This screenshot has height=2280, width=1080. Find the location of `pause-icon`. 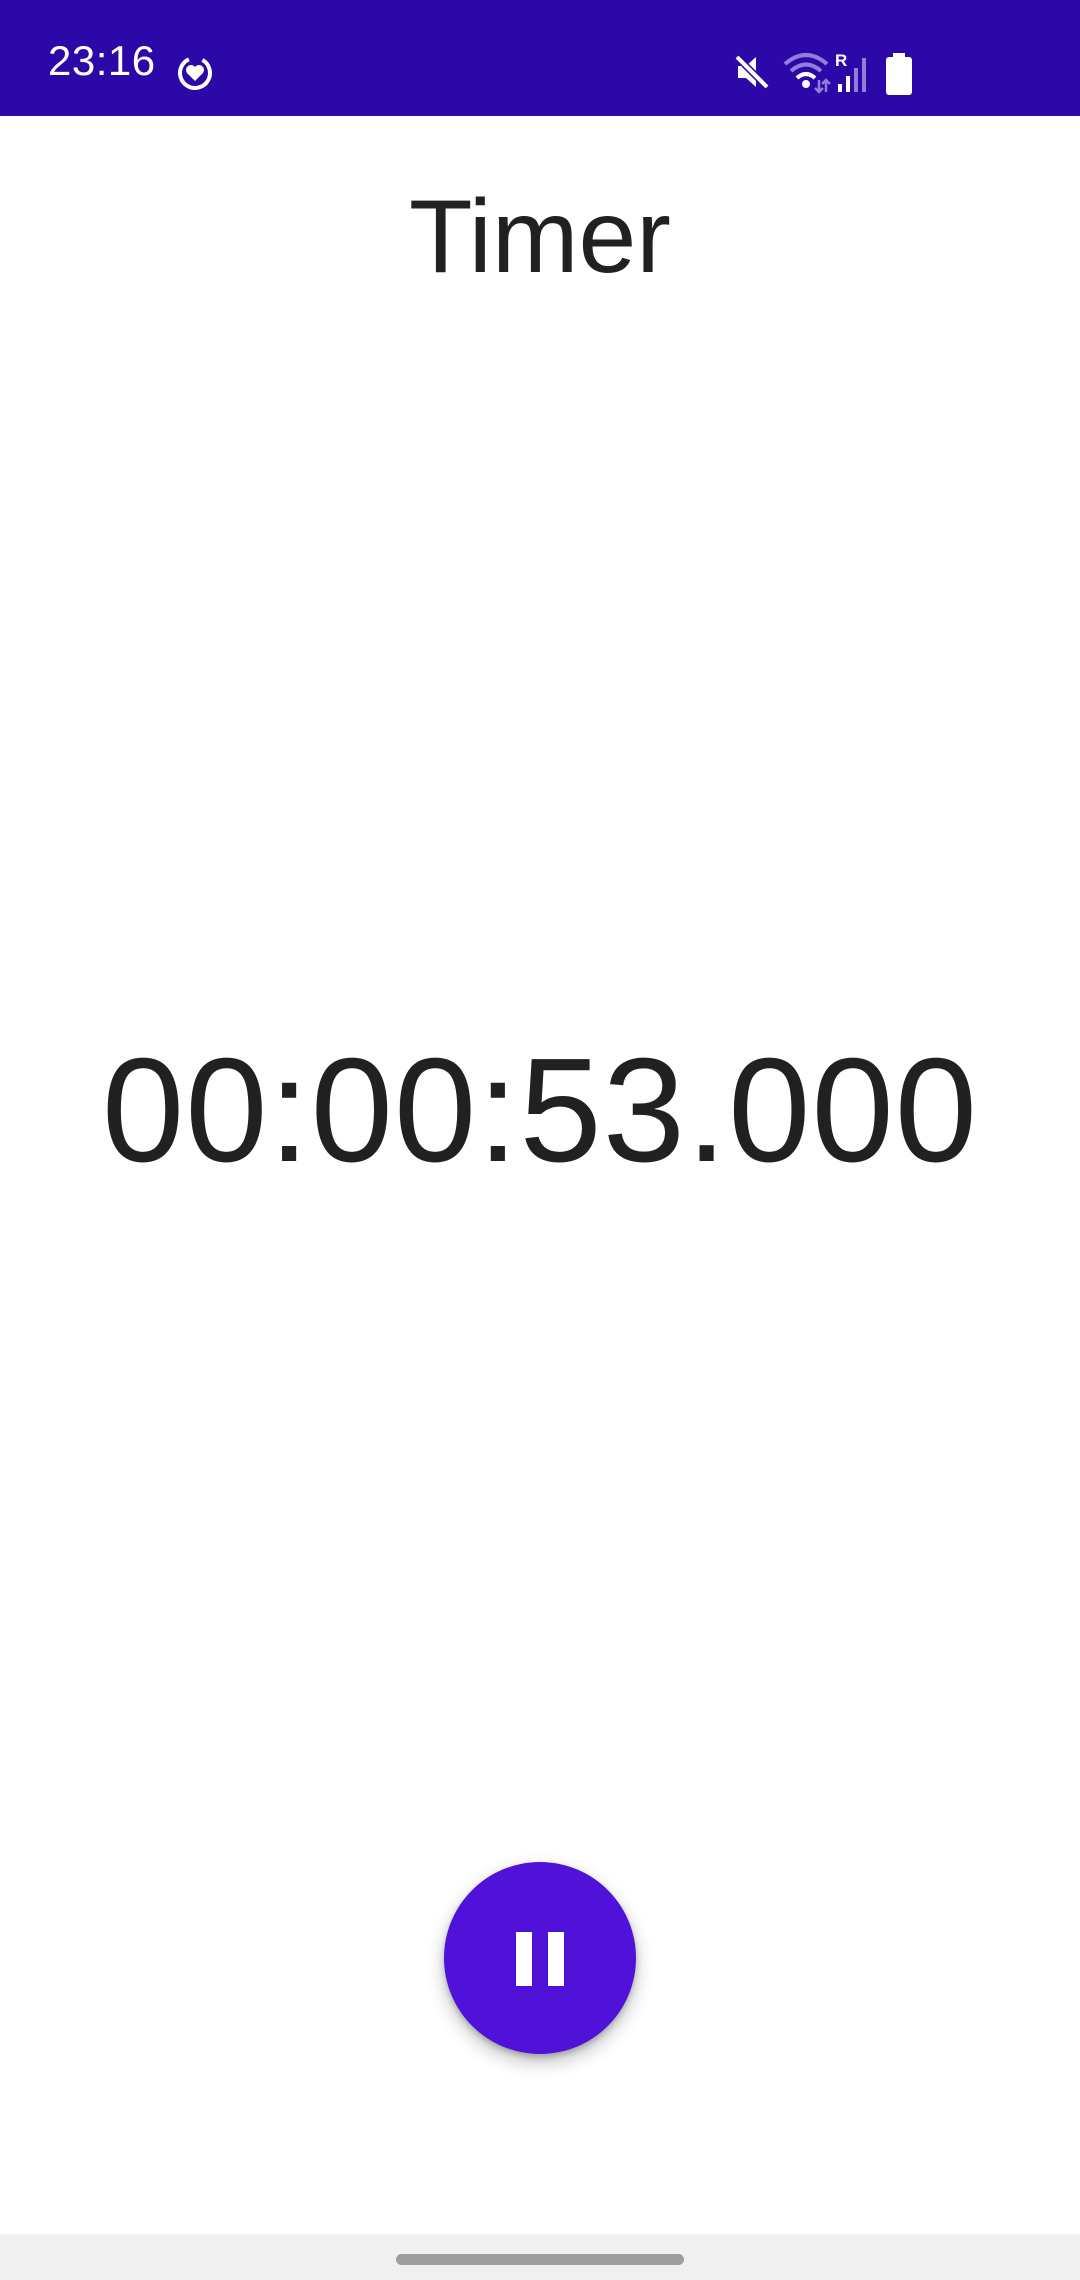

pause-icon is located at coordinates (540, 1959).